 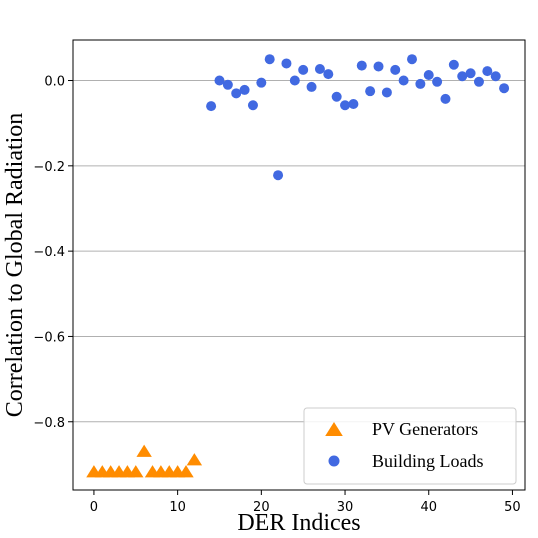 What do you see at coordinates (334, 429) in the screenshot?
I see `legend-pv-marker` at bounding box center [334, 429].